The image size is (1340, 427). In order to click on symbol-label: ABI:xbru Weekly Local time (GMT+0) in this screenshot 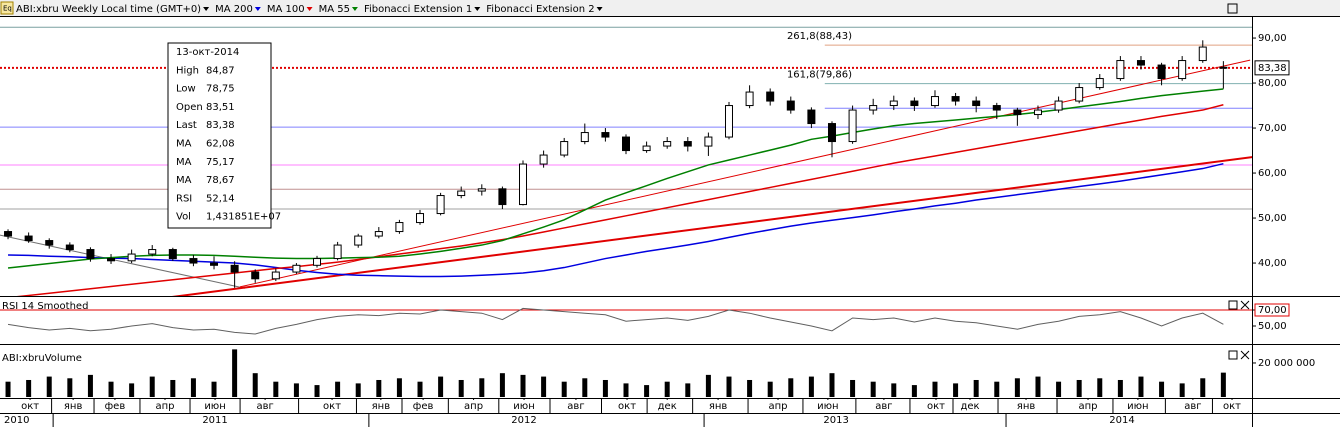, I will do `click(108, 9)`.